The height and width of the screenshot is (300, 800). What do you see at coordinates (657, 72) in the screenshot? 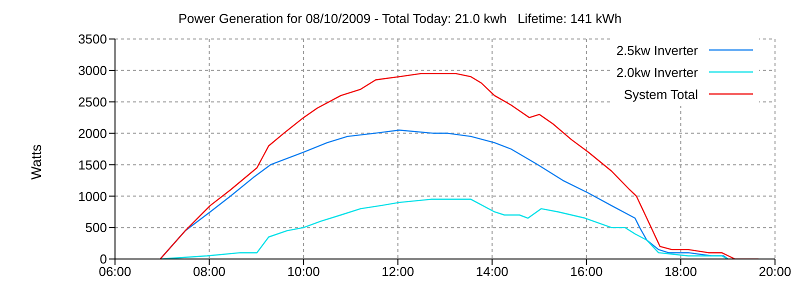
I see `legend-label: 2.0kw Inverter` at bounding box center [657, 72].